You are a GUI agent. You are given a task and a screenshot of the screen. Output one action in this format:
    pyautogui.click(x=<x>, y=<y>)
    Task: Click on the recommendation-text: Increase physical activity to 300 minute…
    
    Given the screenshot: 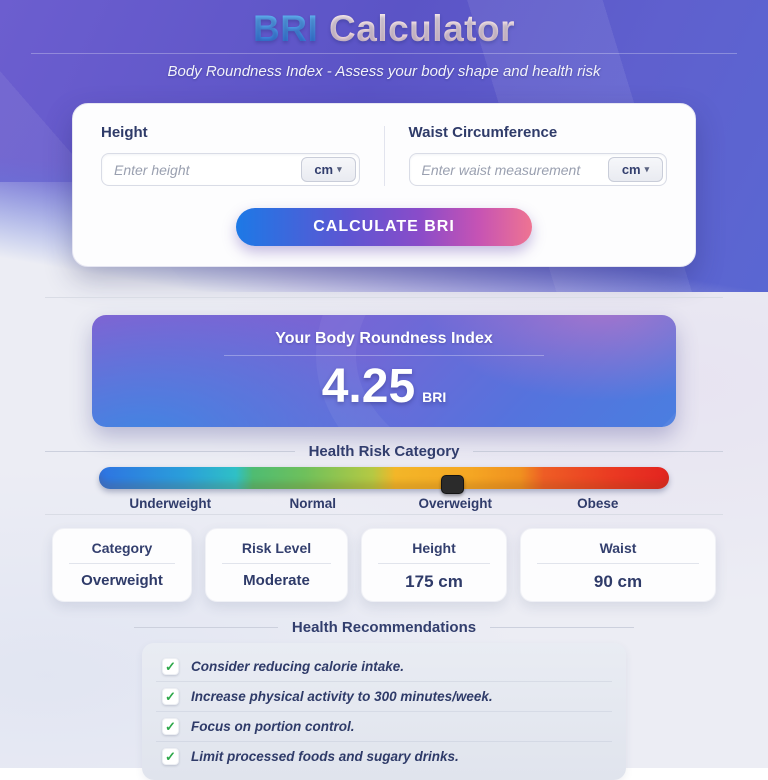 What is the action you would take?
    pyautogui.click(x=342, y=696)
    